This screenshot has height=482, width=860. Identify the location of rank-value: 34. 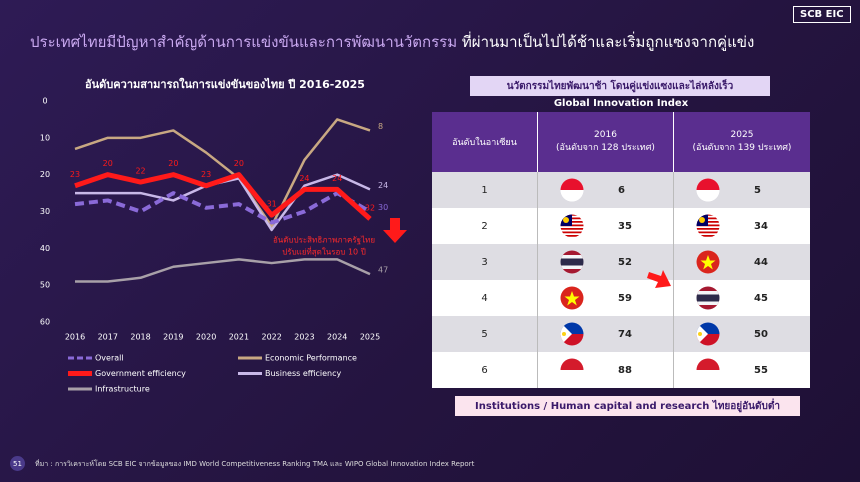
(761, 226).